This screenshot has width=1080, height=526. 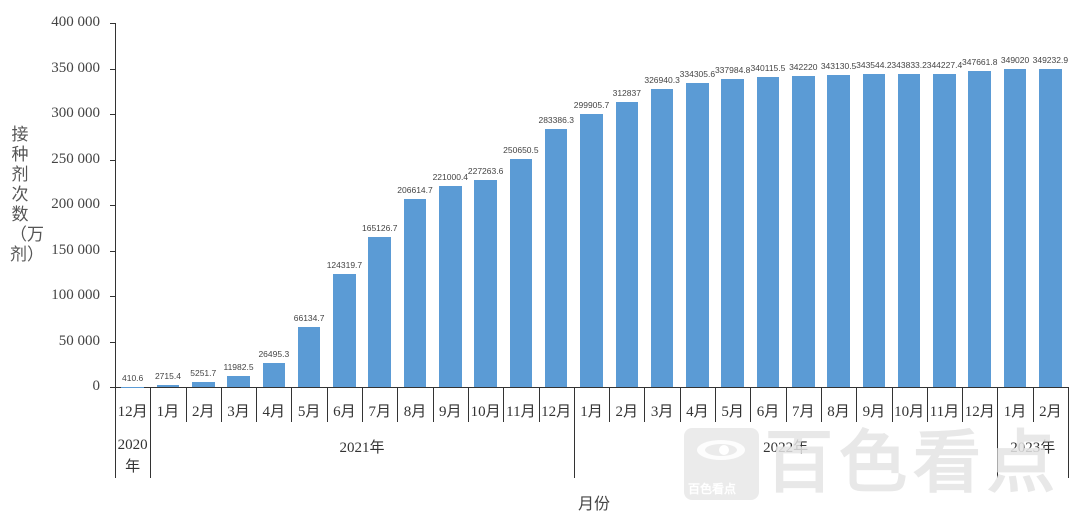 What do you see at coordinates (75, 249) in the screenshot?
I see `y-tick-label: 150 000` at bounding box center [75, 249].